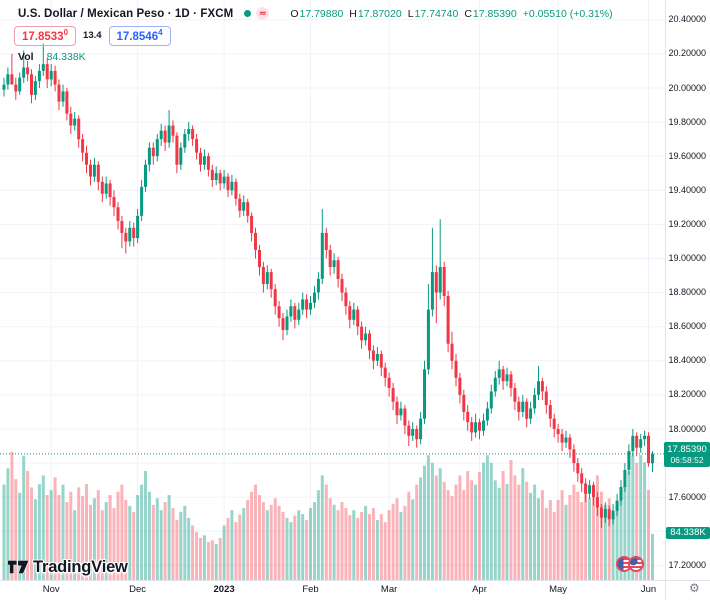 This screenshot has width=710, height=600. I want to click on time-scale: Nov Dec 2023 Feb Mar Apr May Jun, so click(355, 590).